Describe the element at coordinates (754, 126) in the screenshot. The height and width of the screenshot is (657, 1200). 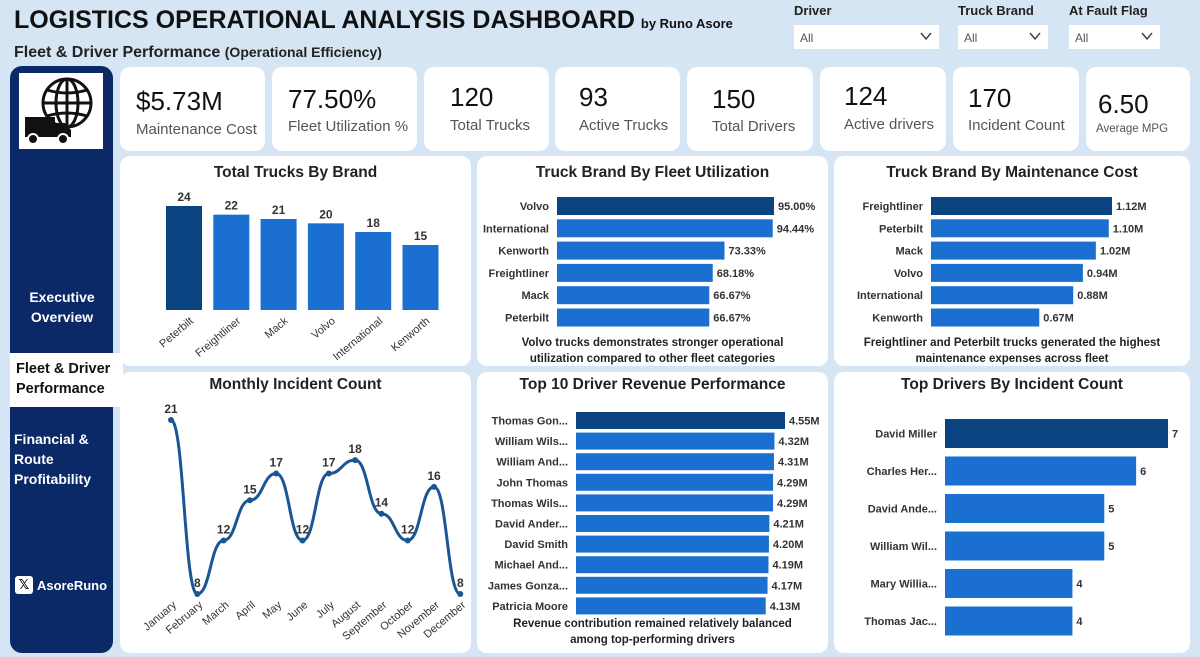
I see `kpi-label: Total Drivers` at that location.